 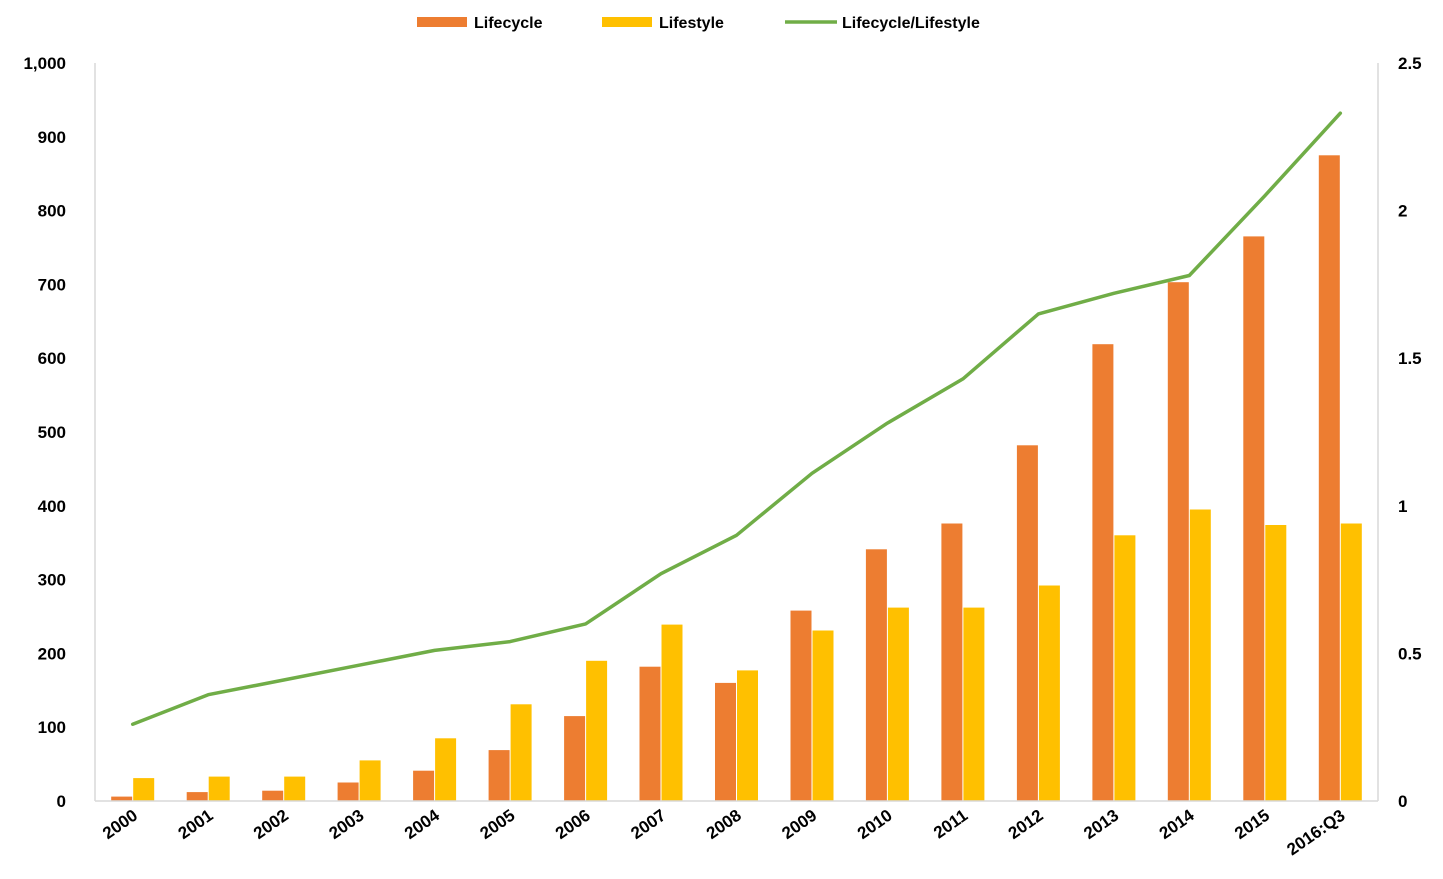 I want to click on left-axis: 0 100 200 300 400 500 600 700 800 900 1,000, so click(x=59, y=432).